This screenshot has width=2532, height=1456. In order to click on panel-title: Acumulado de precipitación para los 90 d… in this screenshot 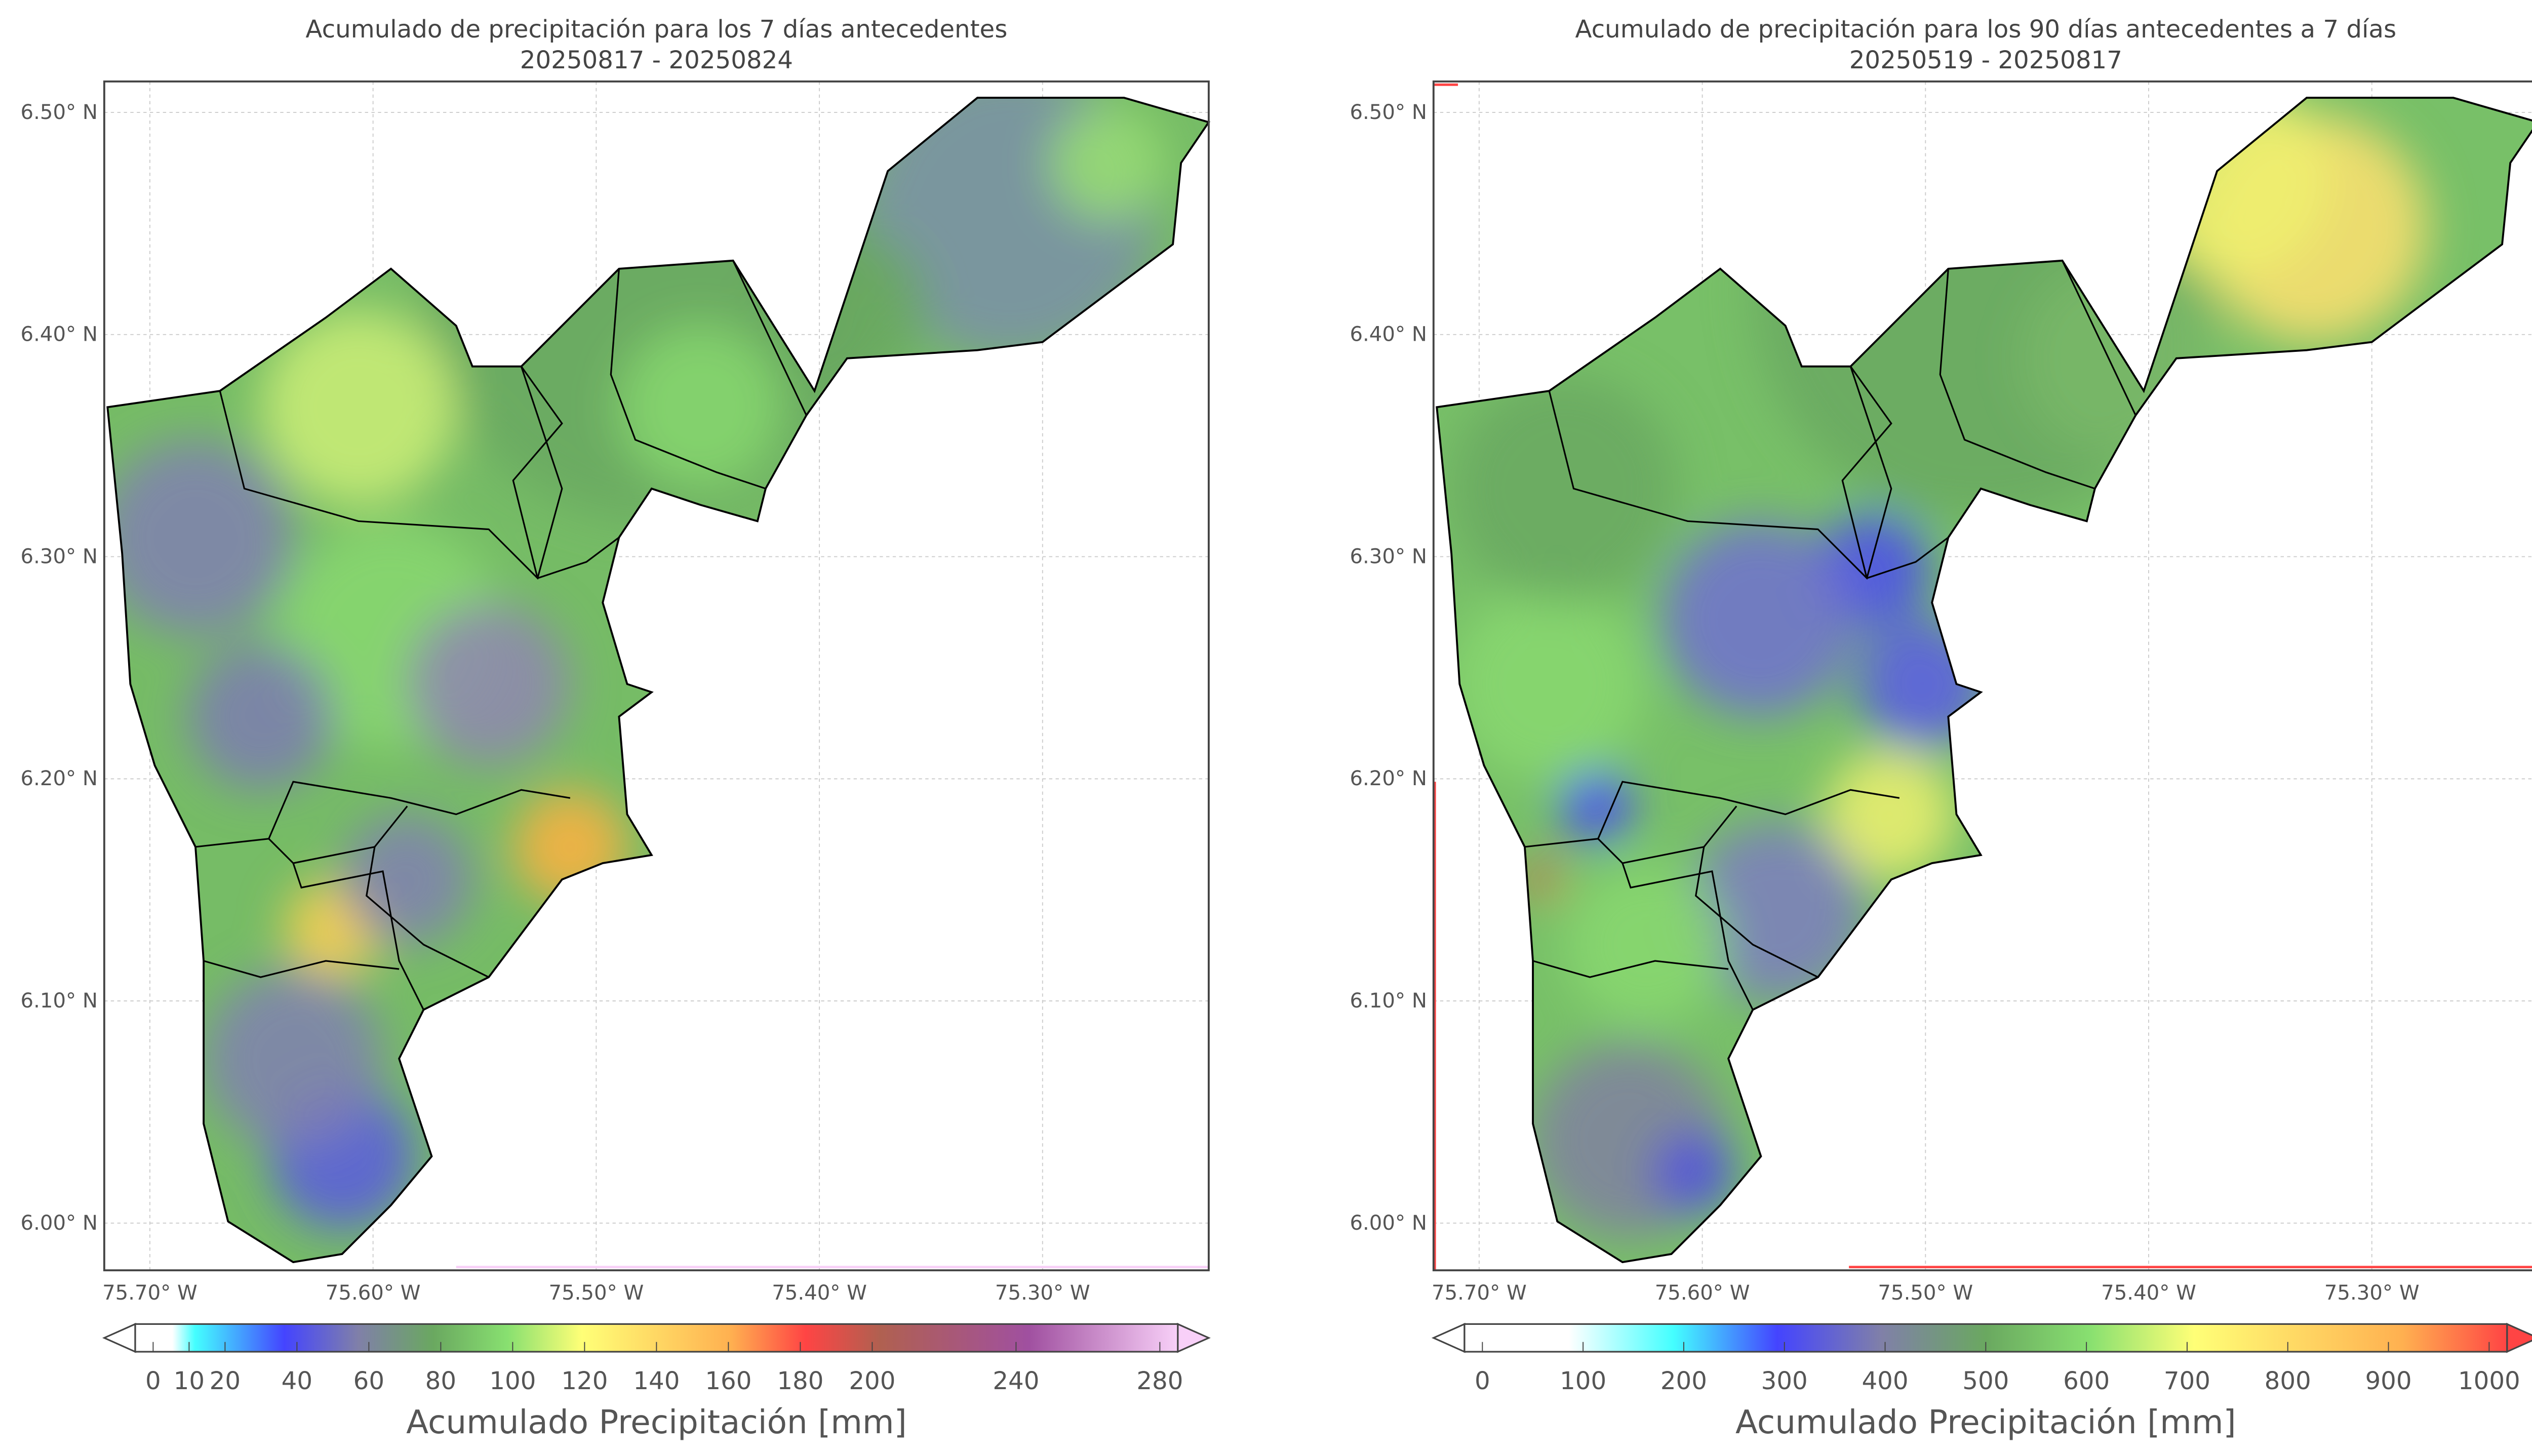, I will do `click(1986, 29)`.